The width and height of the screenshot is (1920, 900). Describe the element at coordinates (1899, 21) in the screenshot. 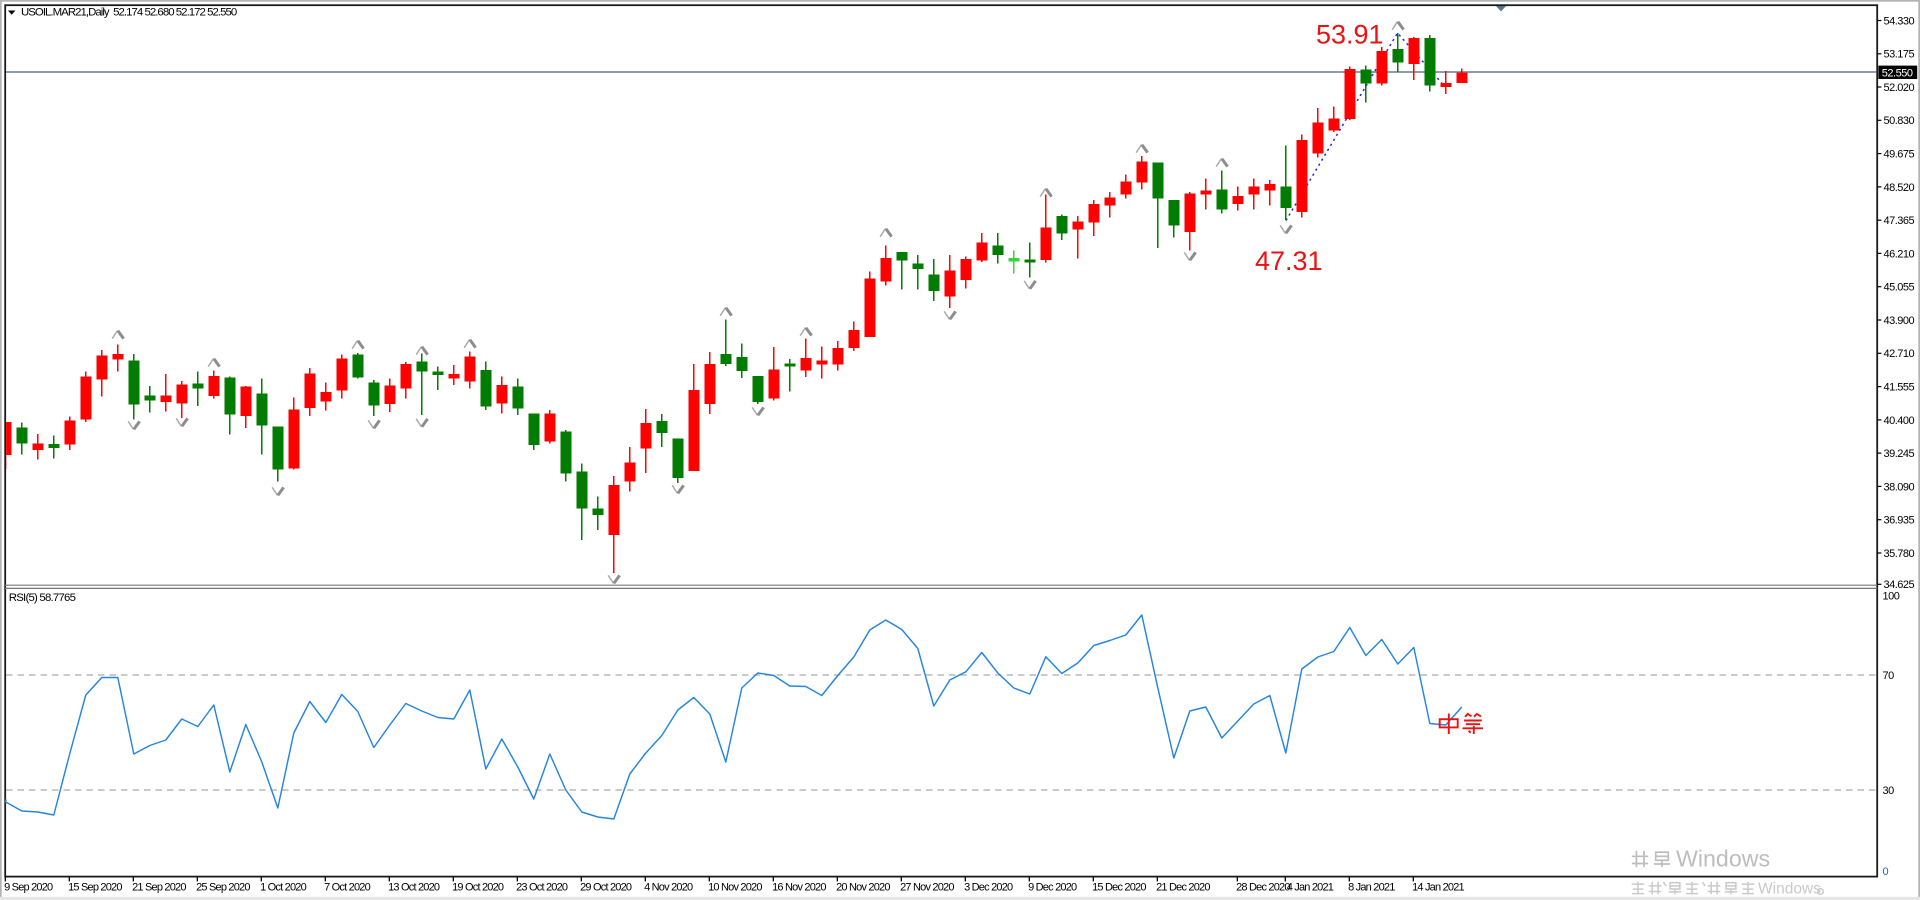

I see `svg-text: 54.330` at that location.